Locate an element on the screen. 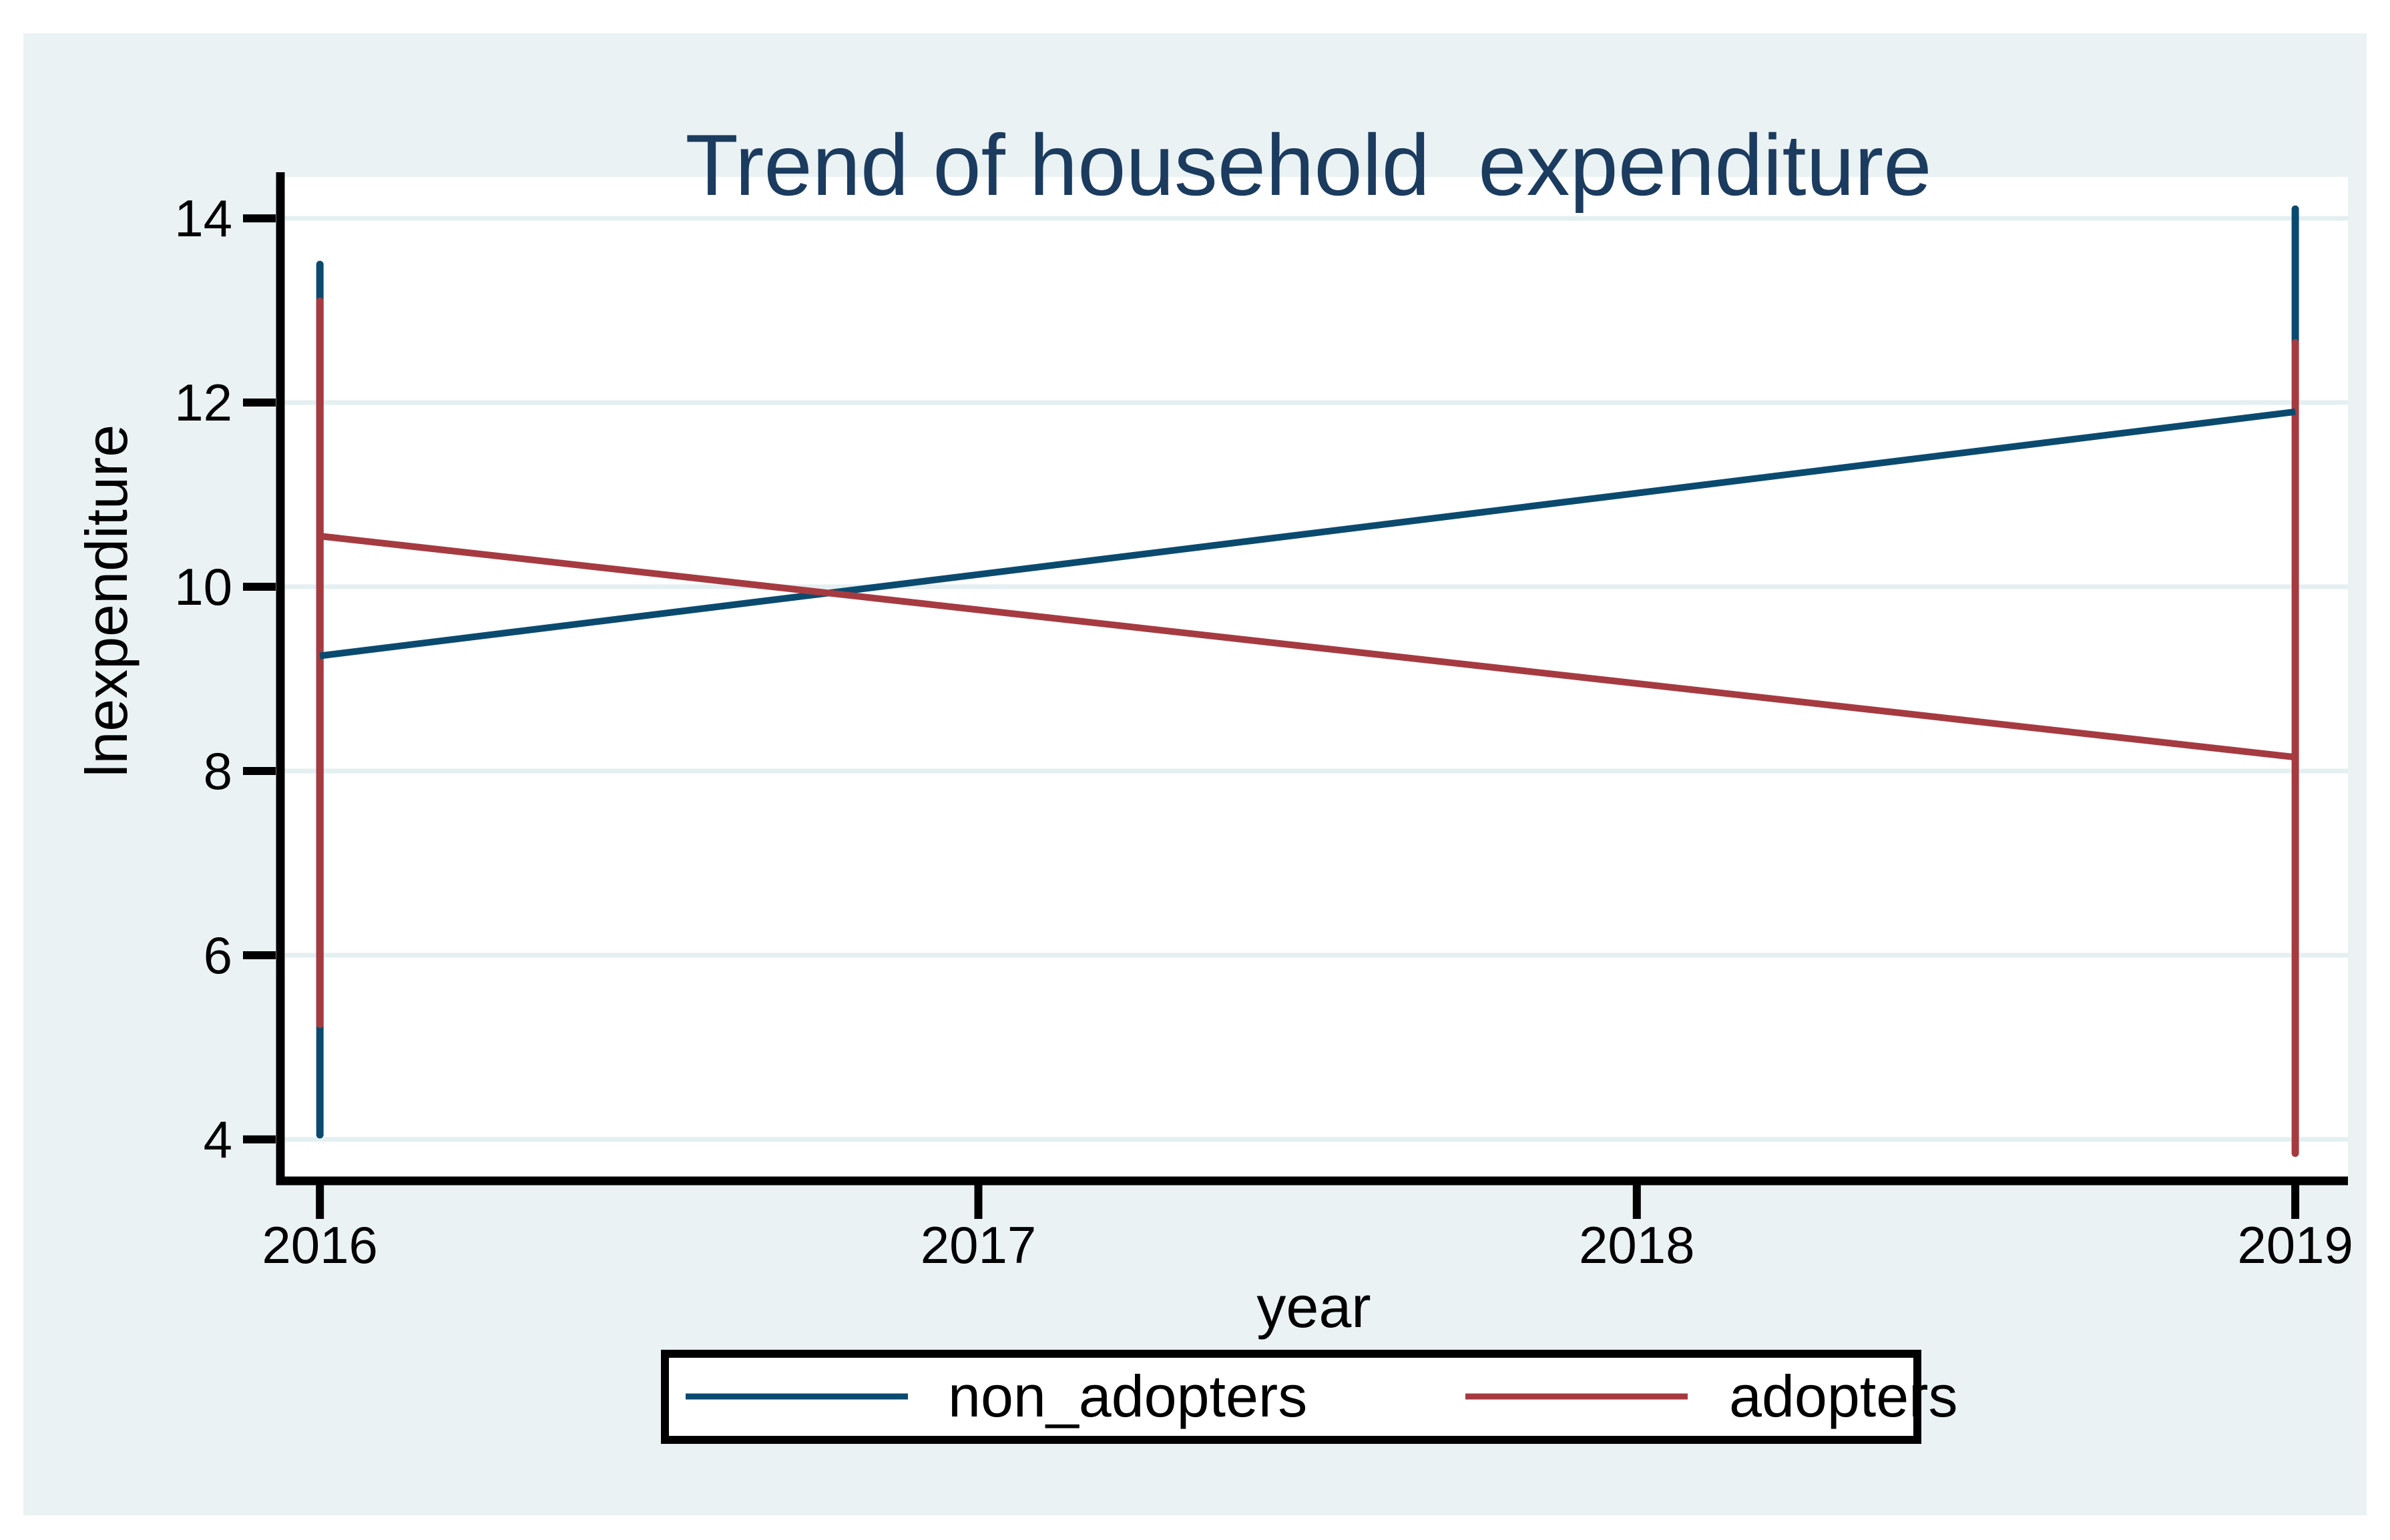  legend-label-non-adopters: non_adopters is located at coordinates (1127, 1396).